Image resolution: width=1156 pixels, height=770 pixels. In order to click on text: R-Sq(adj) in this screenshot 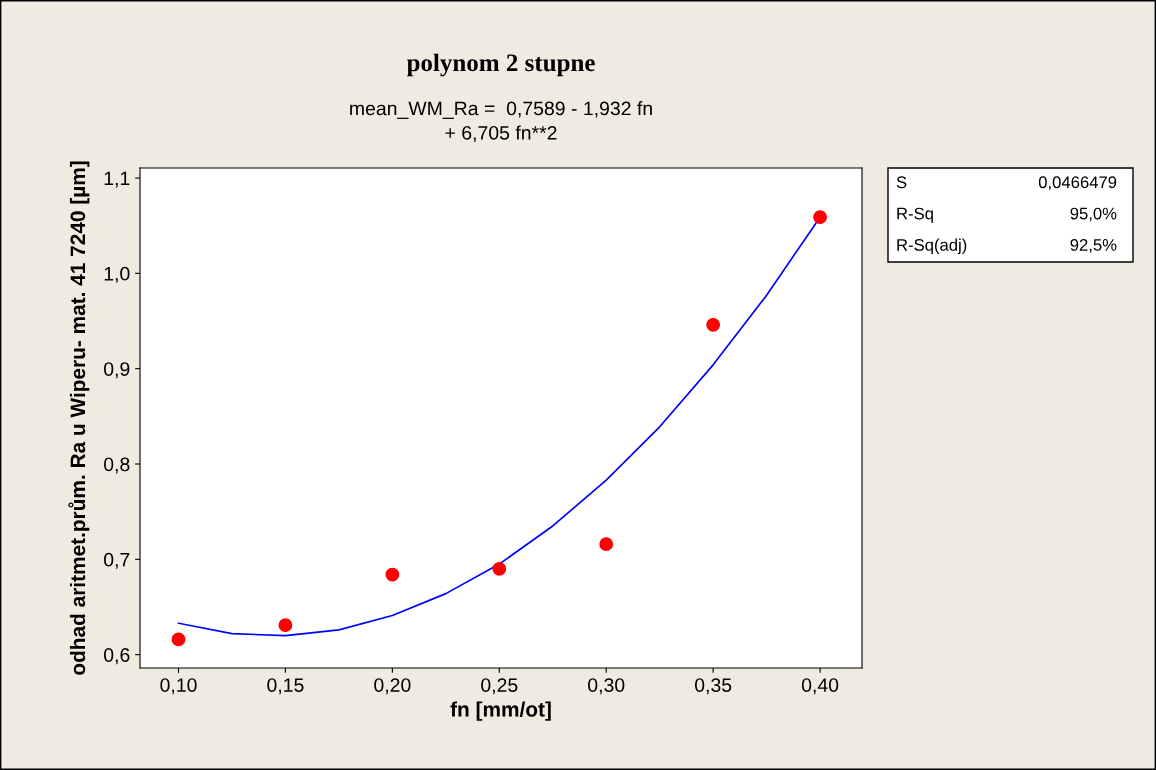, I will do `click(932, 246)`.